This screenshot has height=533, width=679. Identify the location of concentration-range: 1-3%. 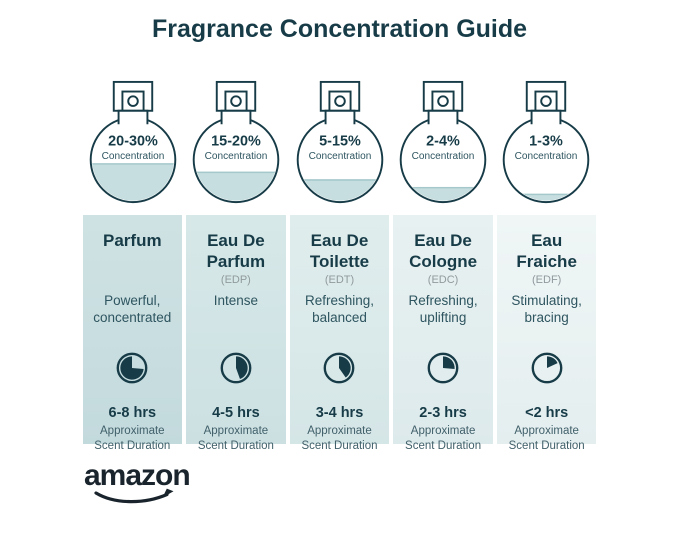
(546, 141).